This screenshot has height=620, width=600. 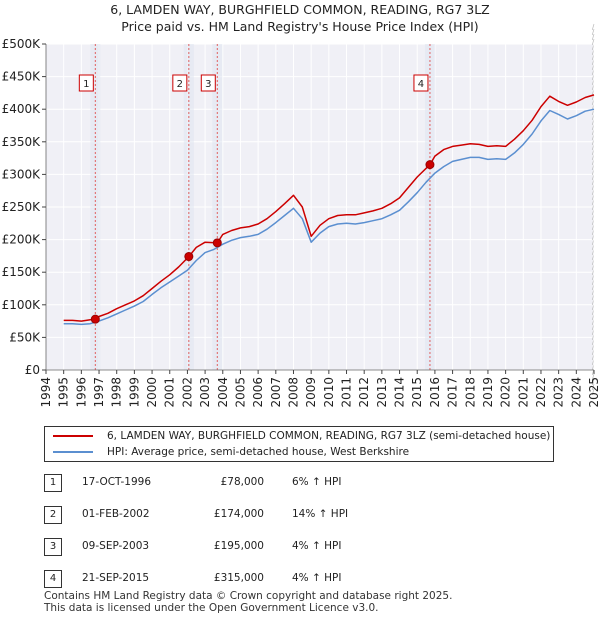 I want to click on x-tick-label: 2019, so click(x=488, y=392).